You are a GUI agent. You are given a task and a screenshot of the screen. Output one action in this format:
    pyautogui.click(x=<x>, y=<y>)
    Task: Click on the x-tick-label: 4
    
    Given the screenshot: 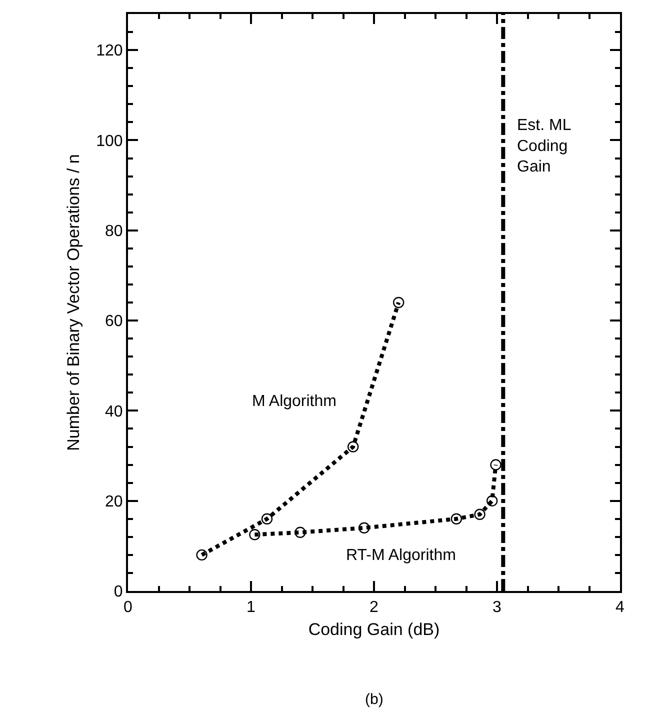 What is the action you would take?
    pyautogui.click(x=620, y=607)
    